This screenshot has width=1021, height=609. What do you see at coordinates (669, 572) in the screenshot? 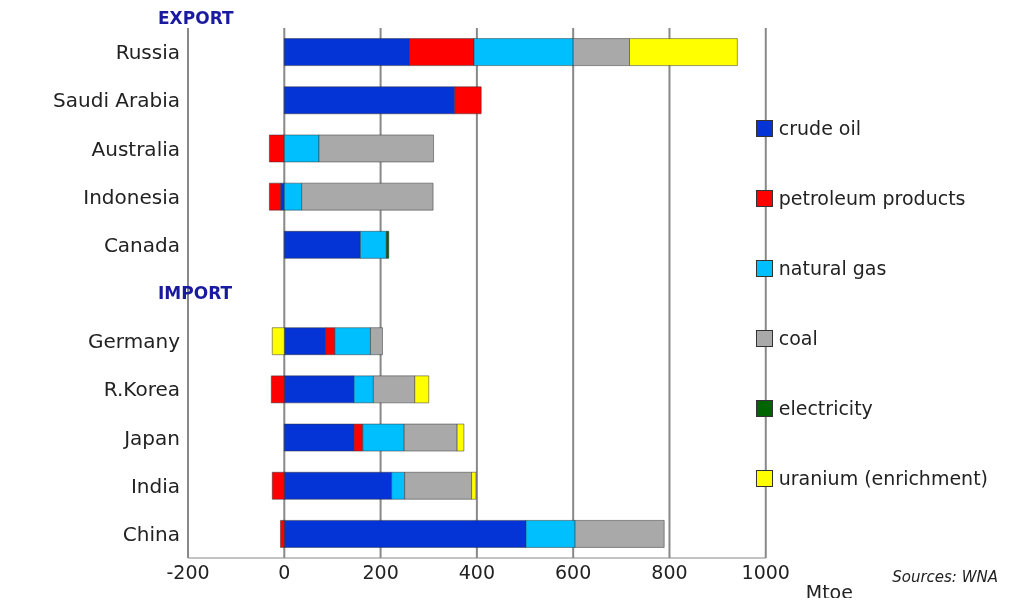
I see `x-tick-label: 800` at bounding box center [669, 572].